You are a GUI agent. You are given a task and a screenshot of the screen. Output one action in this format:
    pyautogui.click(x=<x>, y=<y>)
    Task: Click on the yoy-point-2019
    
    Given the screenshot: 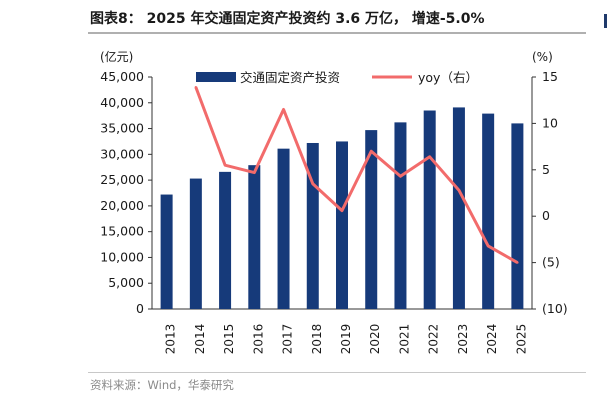 What is the action you would take?
    pyautogui.click(x=342, y=210)
    